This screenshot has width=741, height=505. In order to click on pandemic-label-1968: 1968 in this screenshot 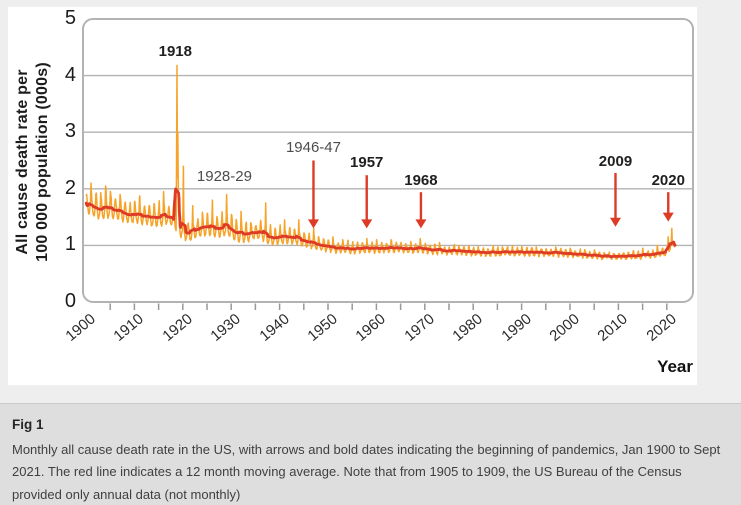, I will do `click(421, 181)`.